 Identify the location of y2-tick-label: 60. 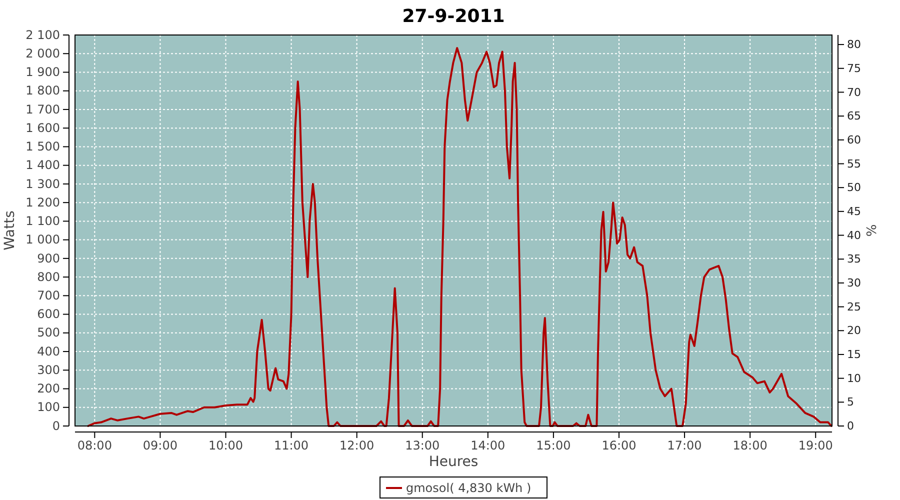
(854, 139).